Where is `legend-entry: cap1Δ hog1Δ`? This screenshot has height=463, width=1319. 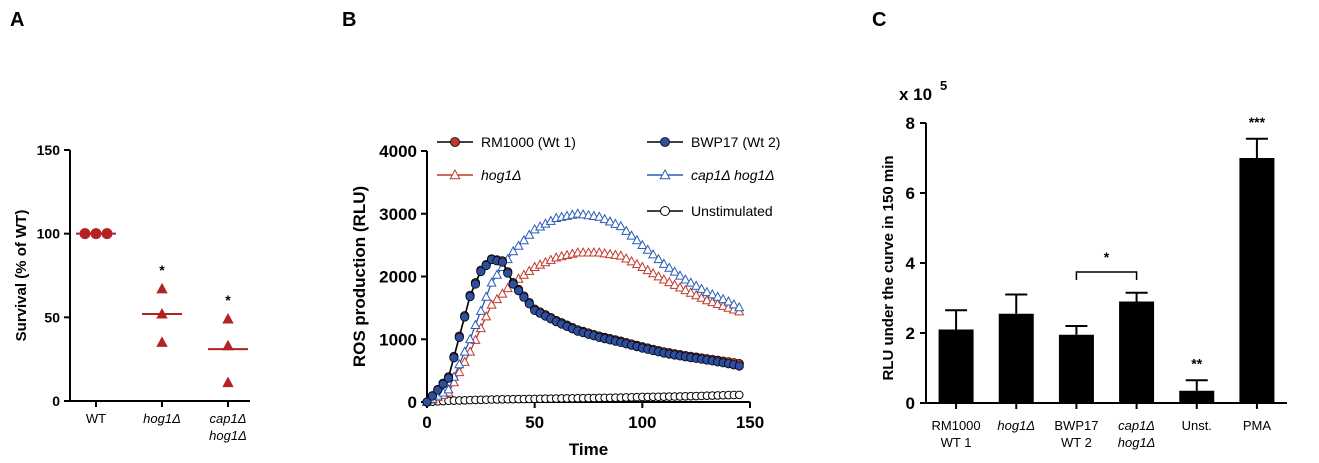 legend-entry: cap1Δ hog1Δ is located at coordinates (711, 175).